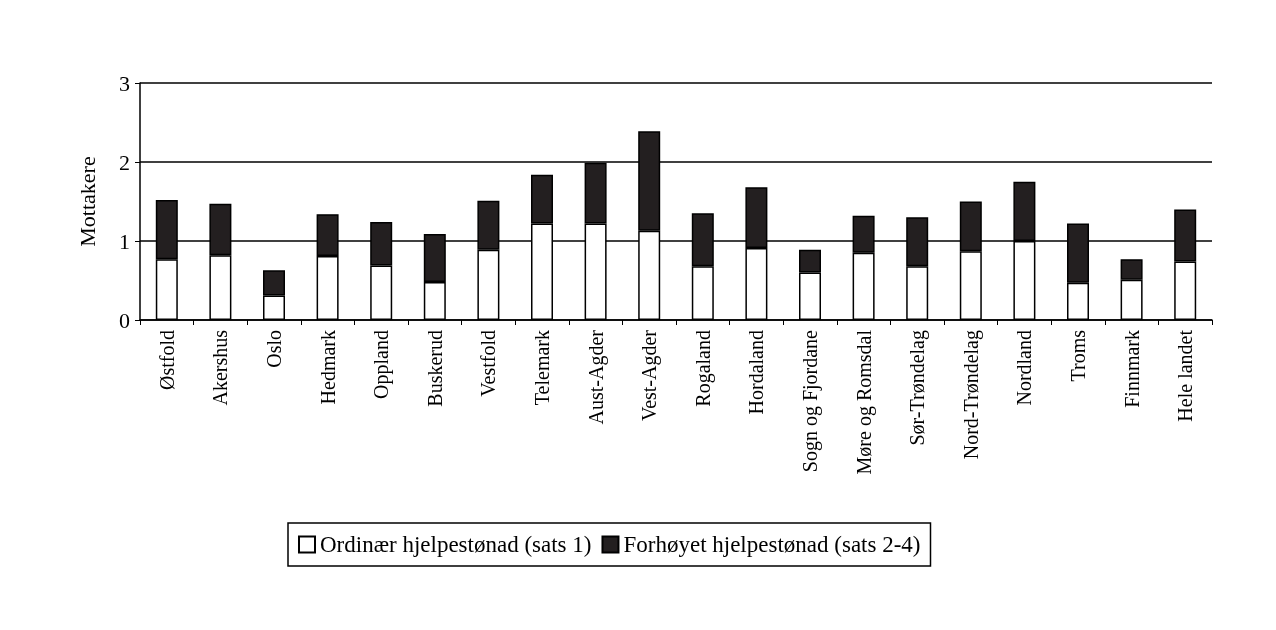 The image size is (1276, 630). Describe the element at coordinates (650, 375) in the screenshot. I see `x-tick-label: Vest-Agder` at that location.